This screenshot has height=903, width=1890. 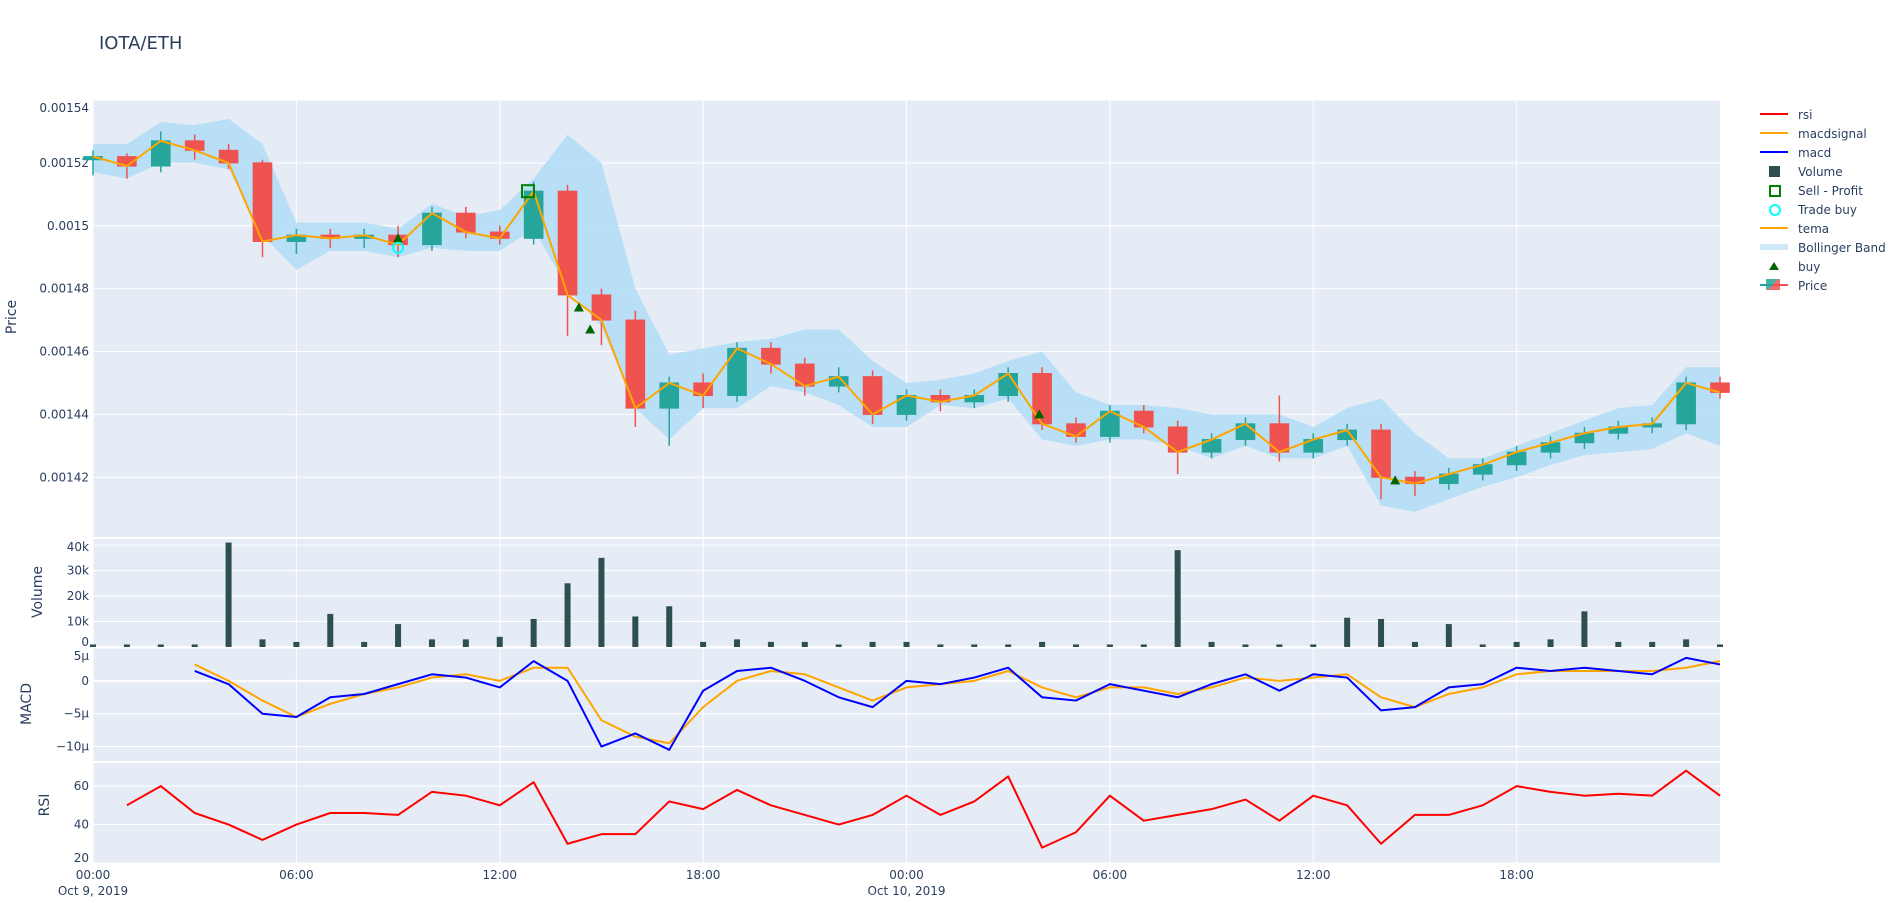 What do you see at coordinates (64, 352) in the screenshot?
I see `price-y-tick-label: 0.00146` at bounding box center [64, 352].